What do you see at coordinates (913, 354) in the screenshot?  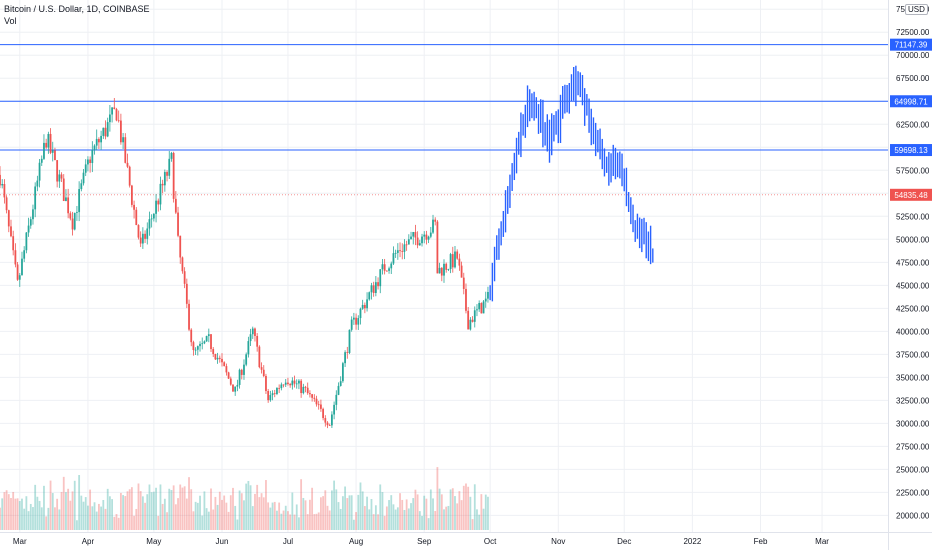 I see `y-tick-label: 37500.00` at bounding box center [913, 354].